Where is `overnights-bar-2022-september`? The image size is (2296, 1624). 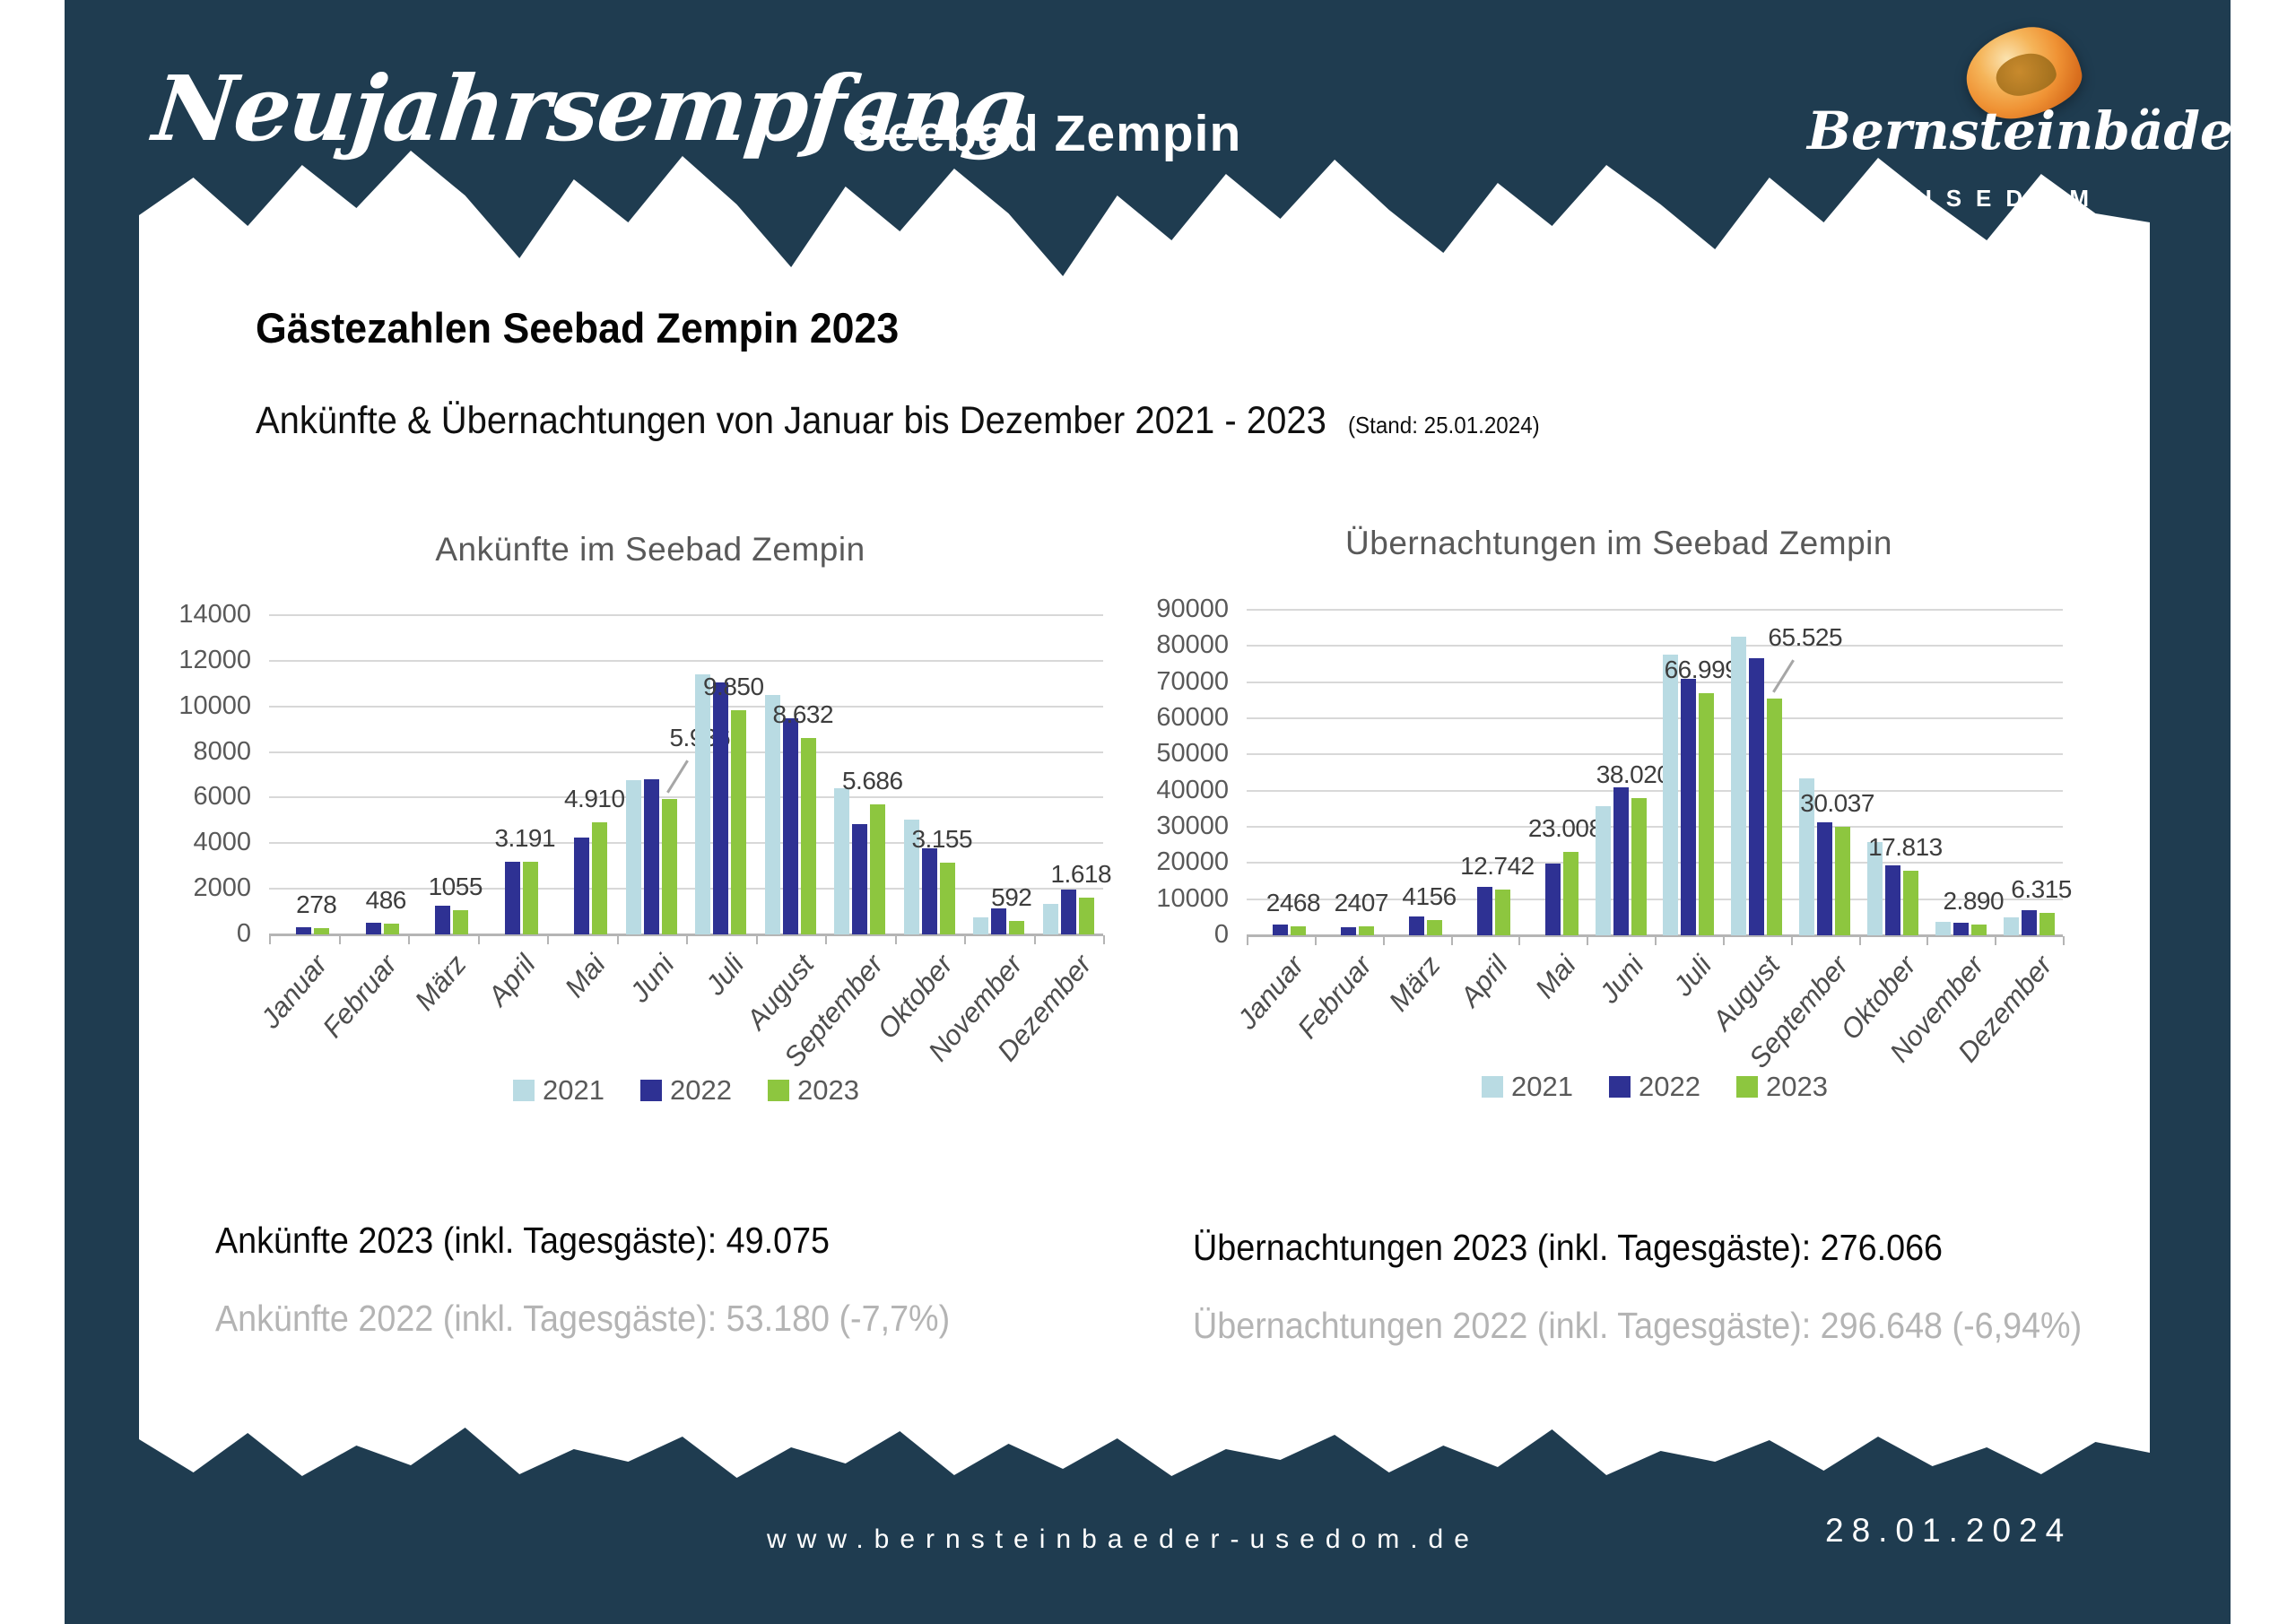 overnights-bar-2022-september is located at coordinates (1825, 878).